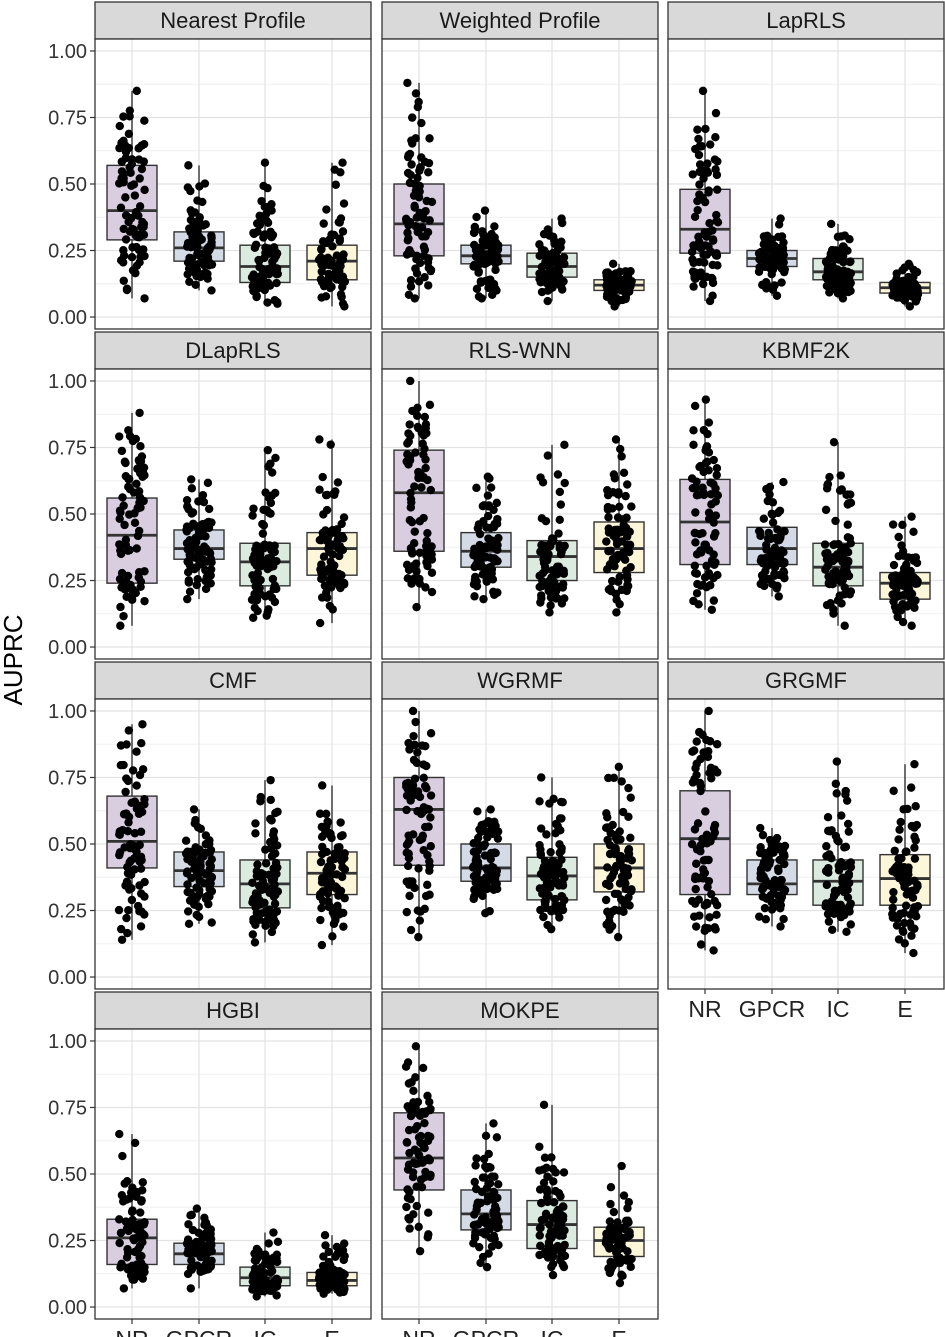 The height and width of the screenshot is (1337, 945). Describe the element at coordinates (704, 1009) in the screenshot. I see `x-tick-label: NR` at that location.